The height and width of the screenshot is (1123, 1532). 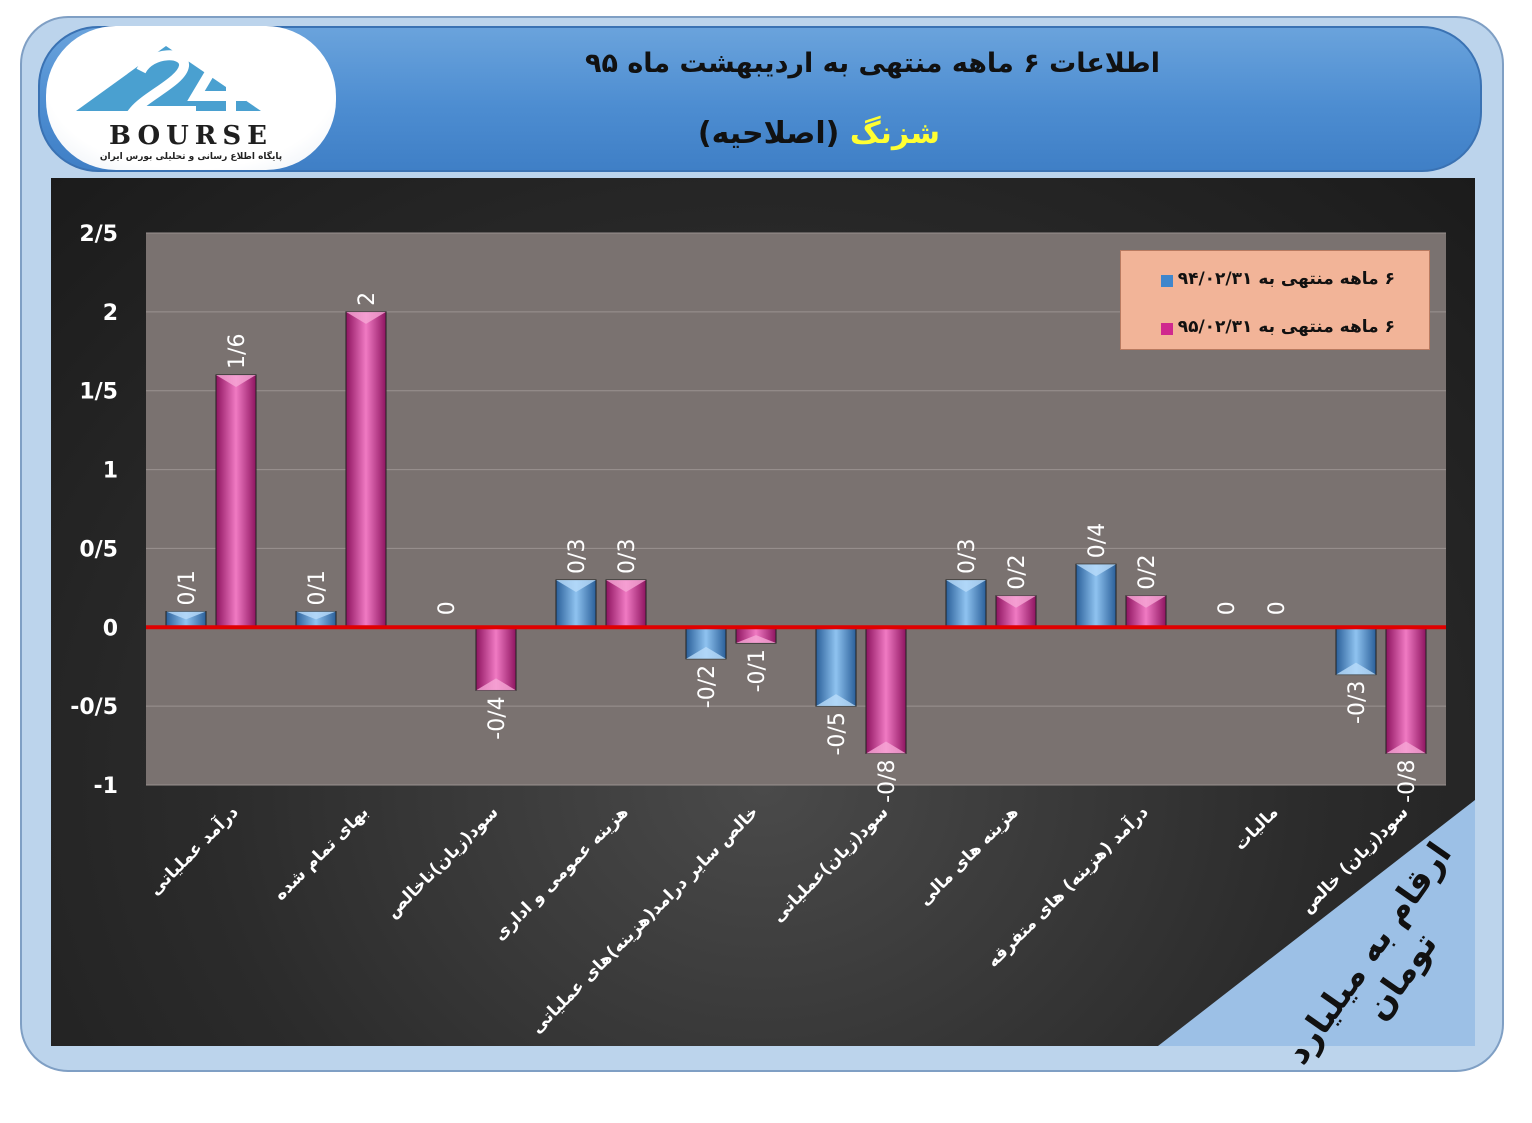 I want to click on category-label: هزینه های مالی, so click(x=969, y=856).